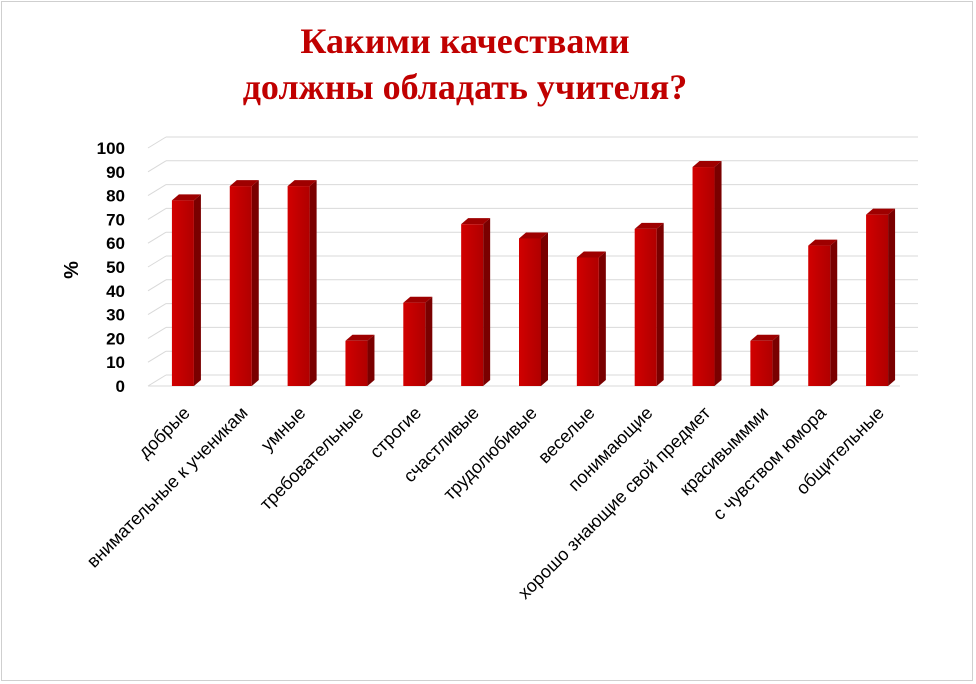 This screenshot has height=684, width=976. Describe the element at coordinates (311, 458) in the screenshot. I see `x-tick-label: требовательные` at that location.